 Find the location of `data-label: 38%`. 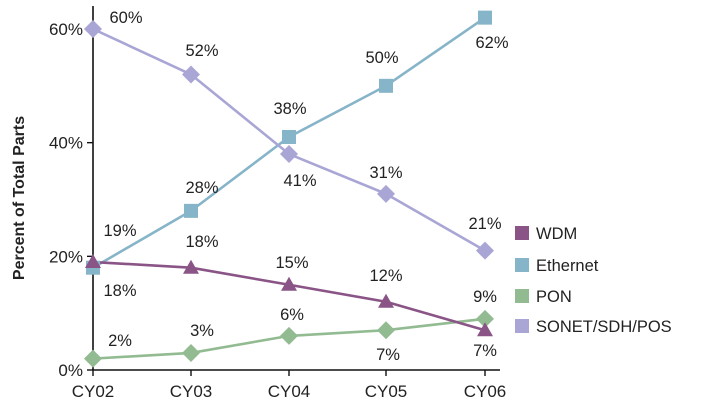

data-label: 38% is located at coordinates (289, 109).